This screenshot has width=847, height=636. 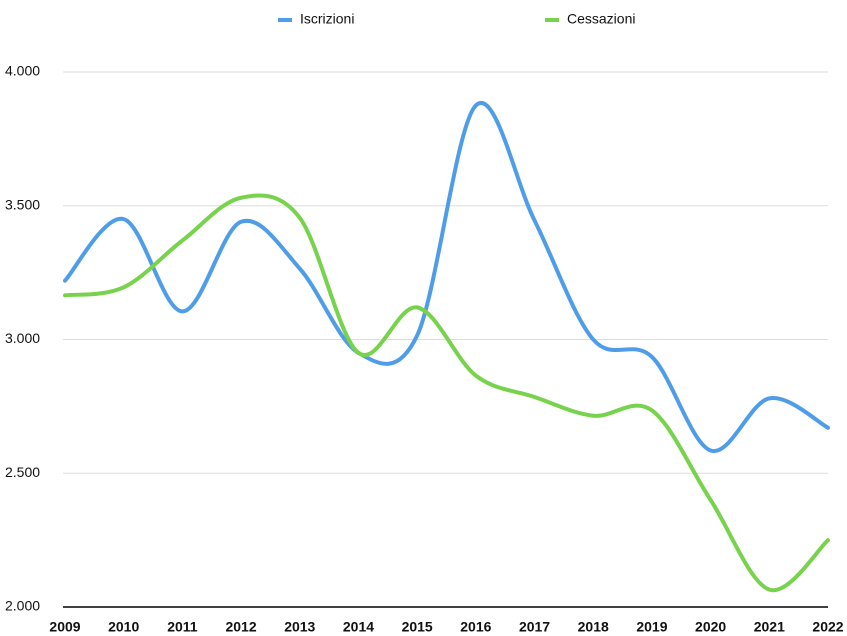 What do you see at coordinates (651, 627) in the screenshot?
I see `x-tick-label: 2019` at bounding box center [651, 627].